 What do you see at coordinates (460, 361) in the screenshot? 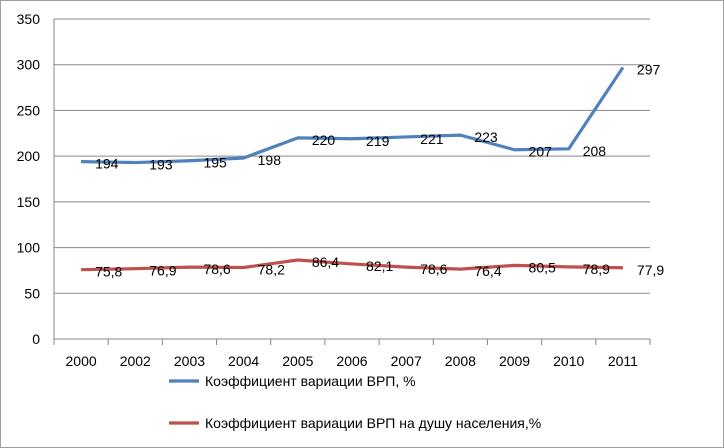
I see `x-tick-label: 2008` at bounding box center [460, 361].